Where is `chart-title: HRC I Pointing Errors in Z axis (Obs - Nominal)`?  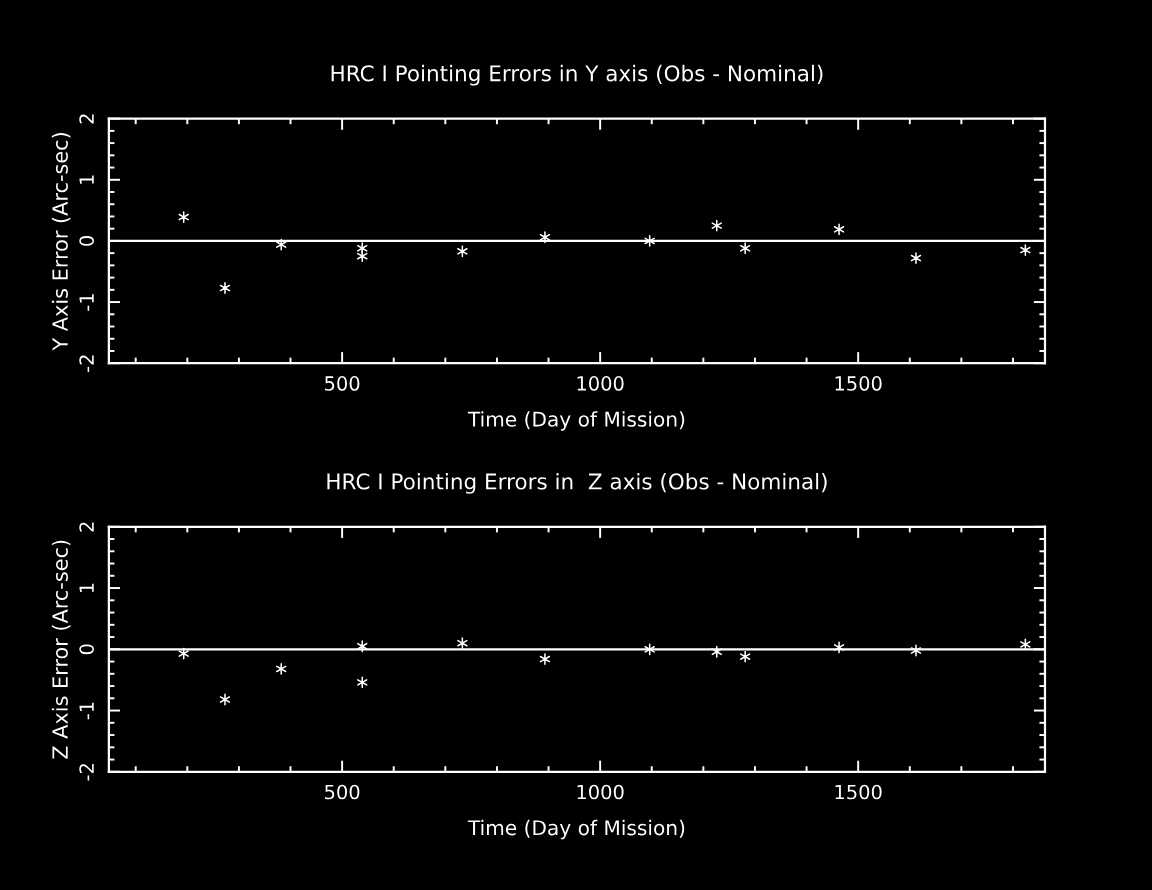
chart-title: HRC I Pointing Errors in Z axis (Obs - Nominal) is located at coordinates (577, 483).